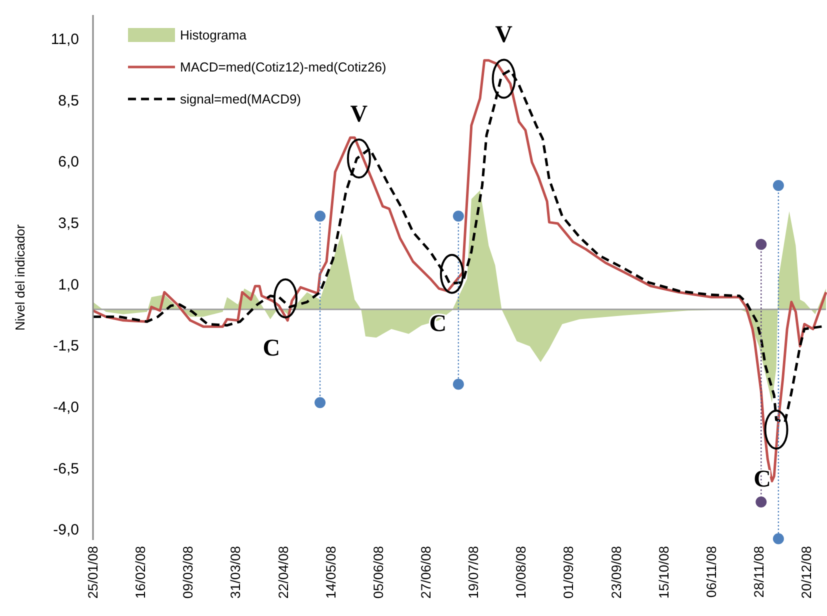 The image size is (827, 616). What do you see at coordinates (214, 35) in the screenshot?
I see `legend-label: Histograma` at bounding box center [214, 35].